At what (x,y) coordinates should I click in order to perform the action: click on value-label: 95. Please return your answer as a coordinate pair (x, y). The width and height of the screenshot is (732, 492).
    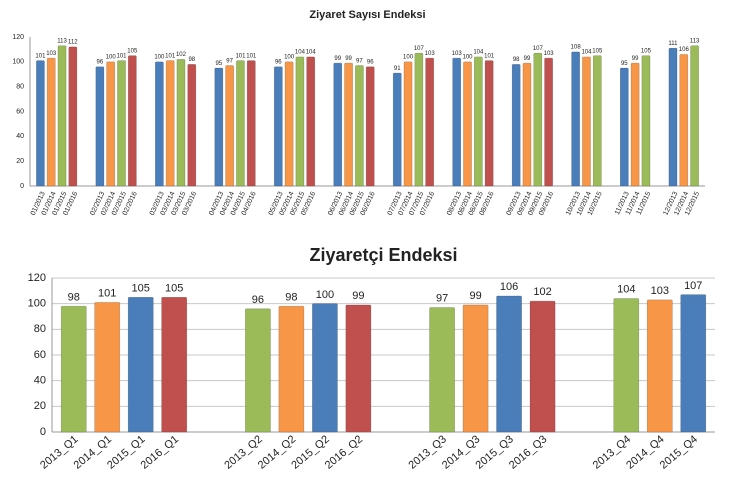
    Looking at the image, I should click on (624, 64).